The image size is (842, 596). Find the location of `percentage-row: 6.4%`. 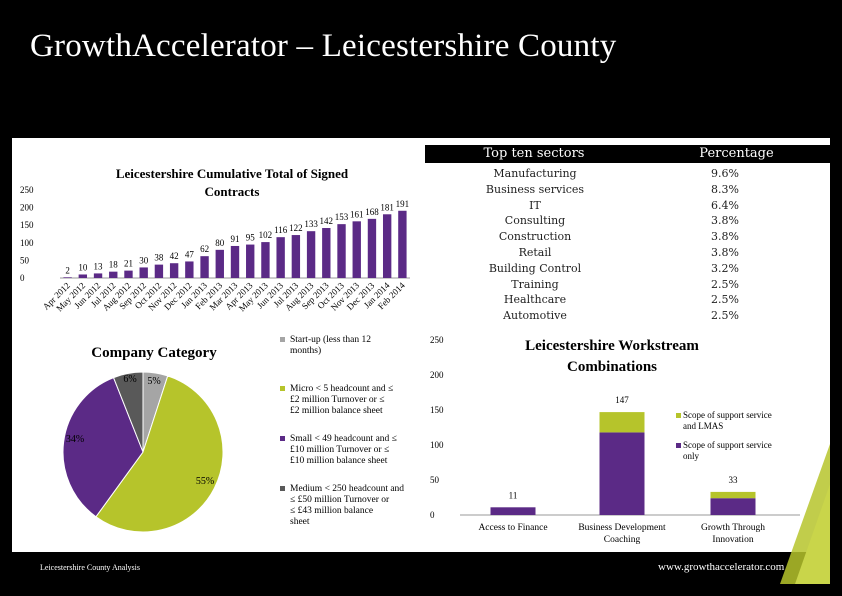

percentage-row: 6.4% is located at coordinates (725, 205).